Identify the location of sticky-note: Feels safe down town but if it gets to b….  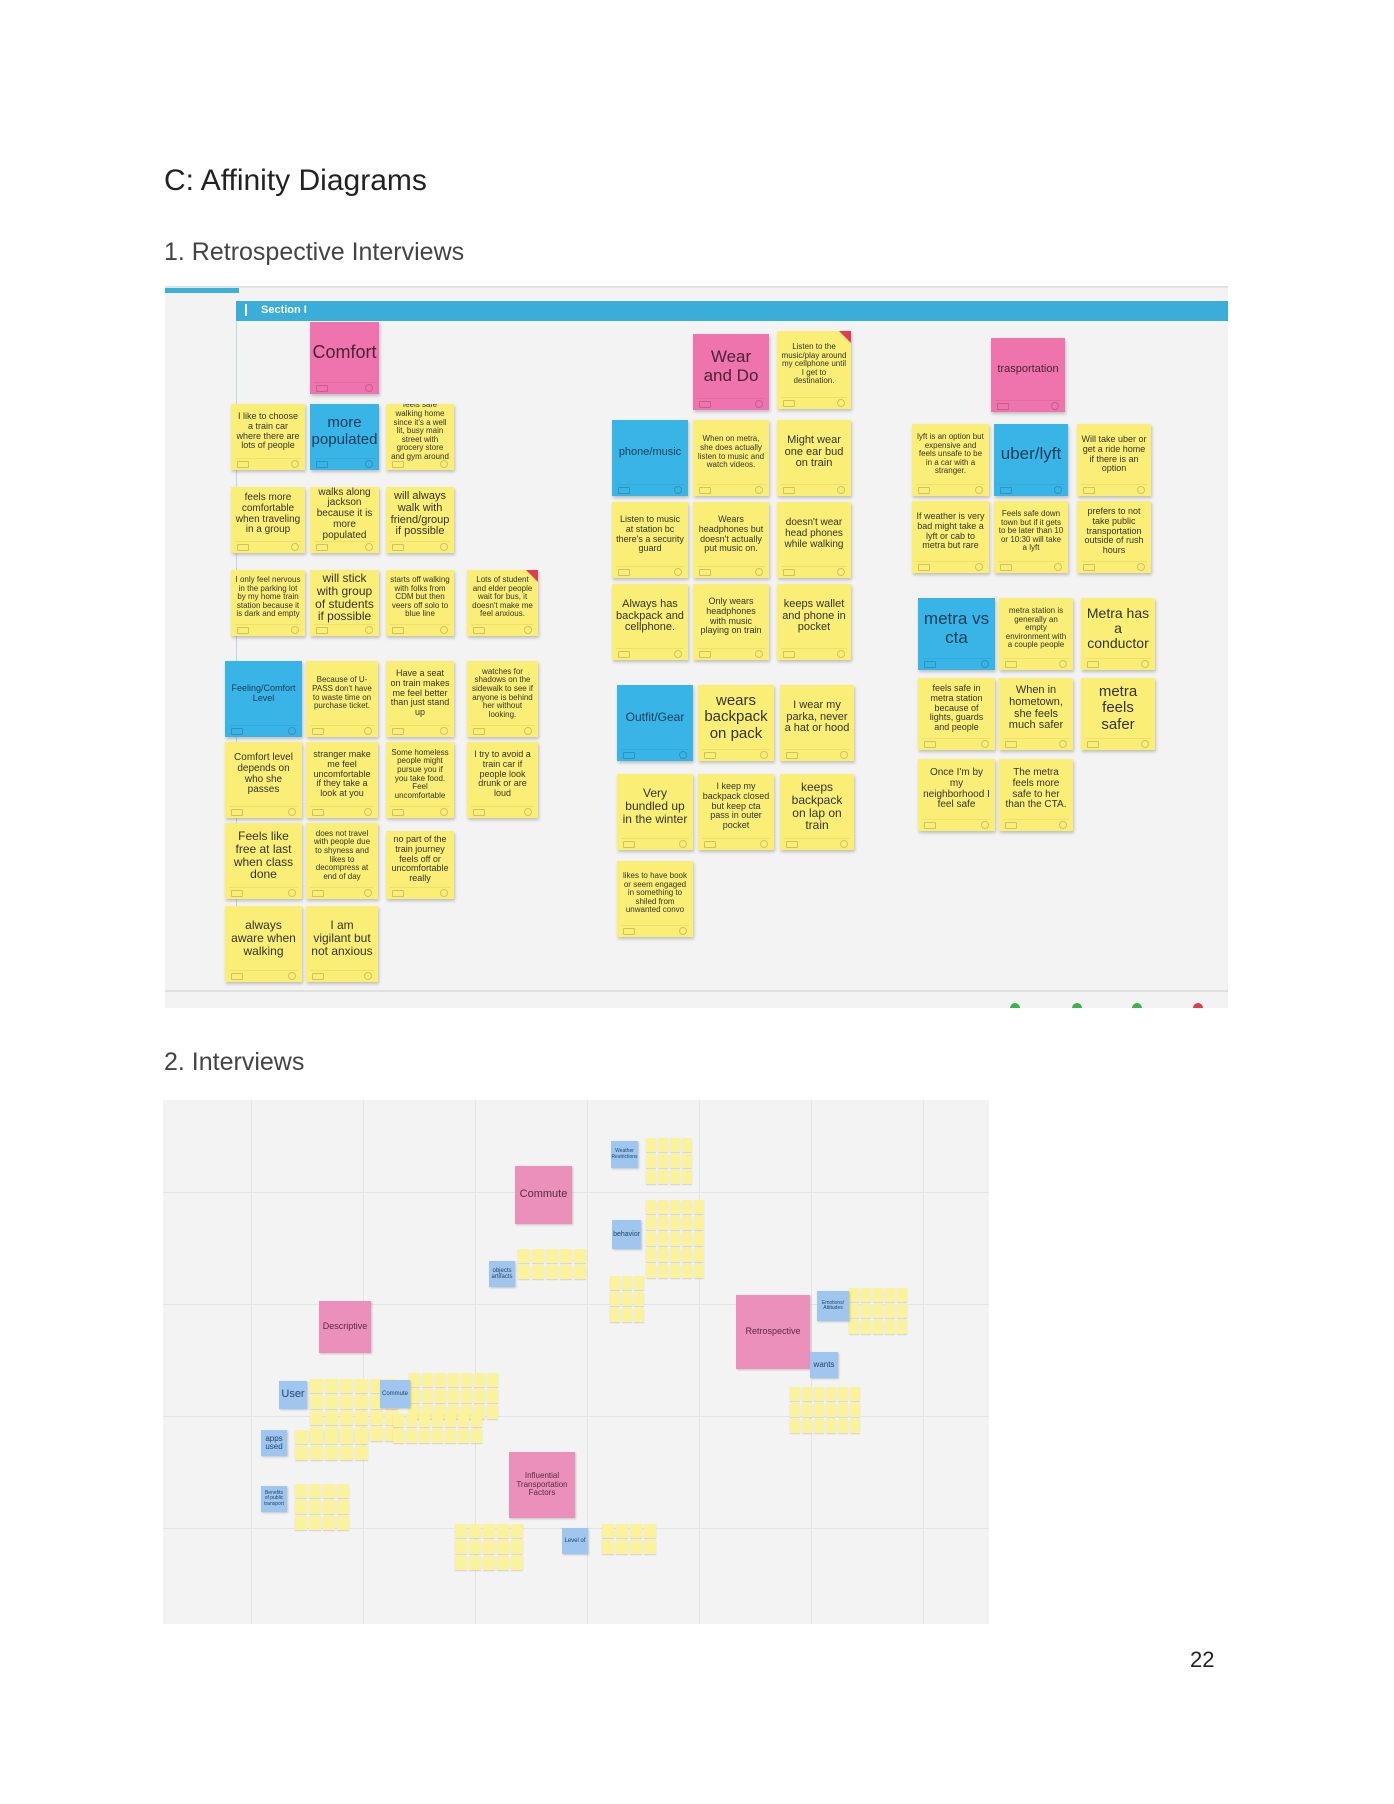
(1031, 537).